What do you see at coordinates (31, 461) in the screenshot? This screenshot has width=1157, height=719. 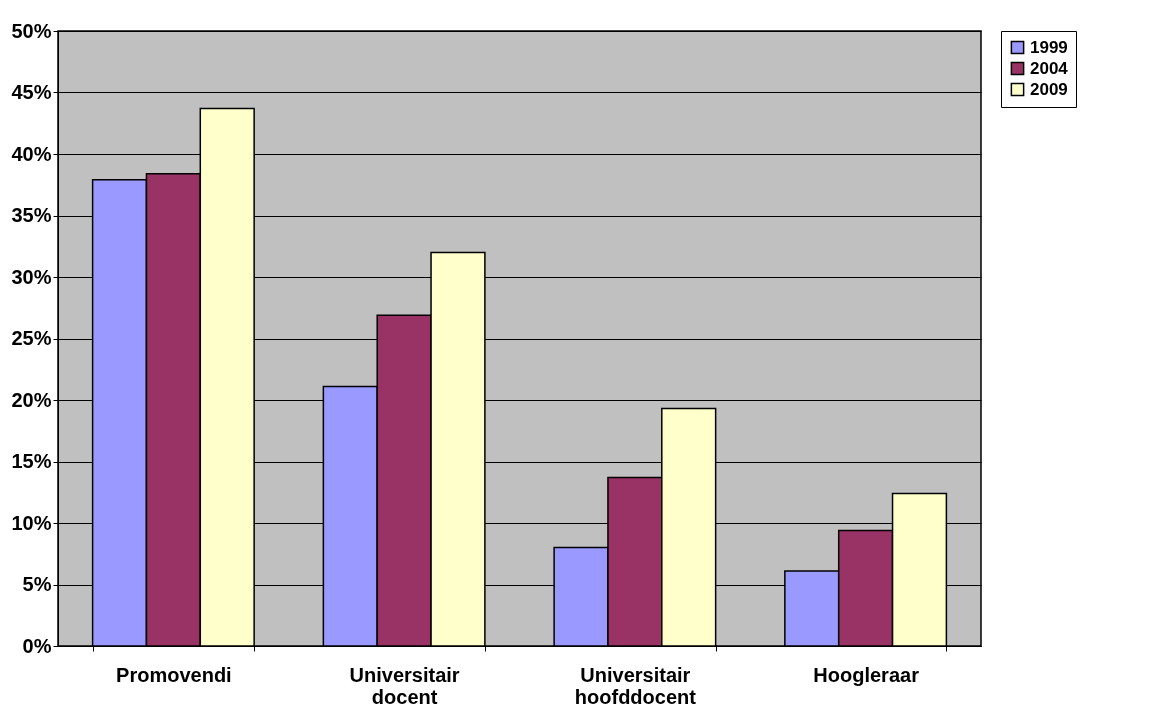 I see `y-tick-label: 15%` at bounding box center [31, 461].